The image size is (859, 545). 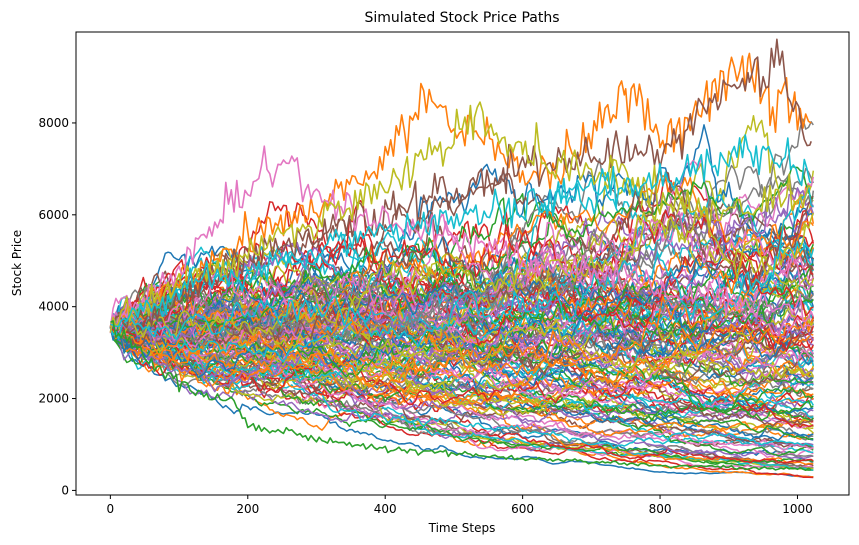 I want to click on x-tick-label: 200, so click(x=247, y=509).